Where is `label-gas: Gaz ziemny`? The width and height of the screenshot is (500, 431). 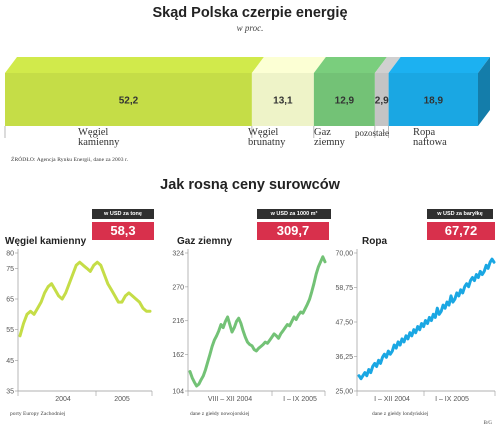 label-gas: Gaz ziemny is located at coordinates (329, 137).